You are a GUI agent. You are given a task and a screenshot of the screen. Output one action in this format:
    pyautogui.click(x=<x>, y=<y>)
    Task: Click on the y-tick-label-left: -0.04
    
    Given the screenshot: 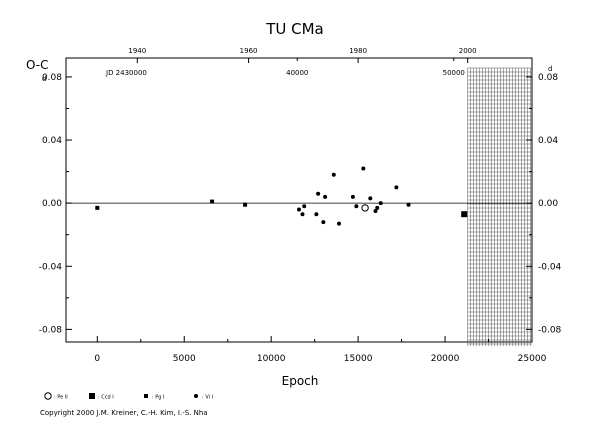 What is the action you would take?
    pyautogui.click(x=51, y=267)
    